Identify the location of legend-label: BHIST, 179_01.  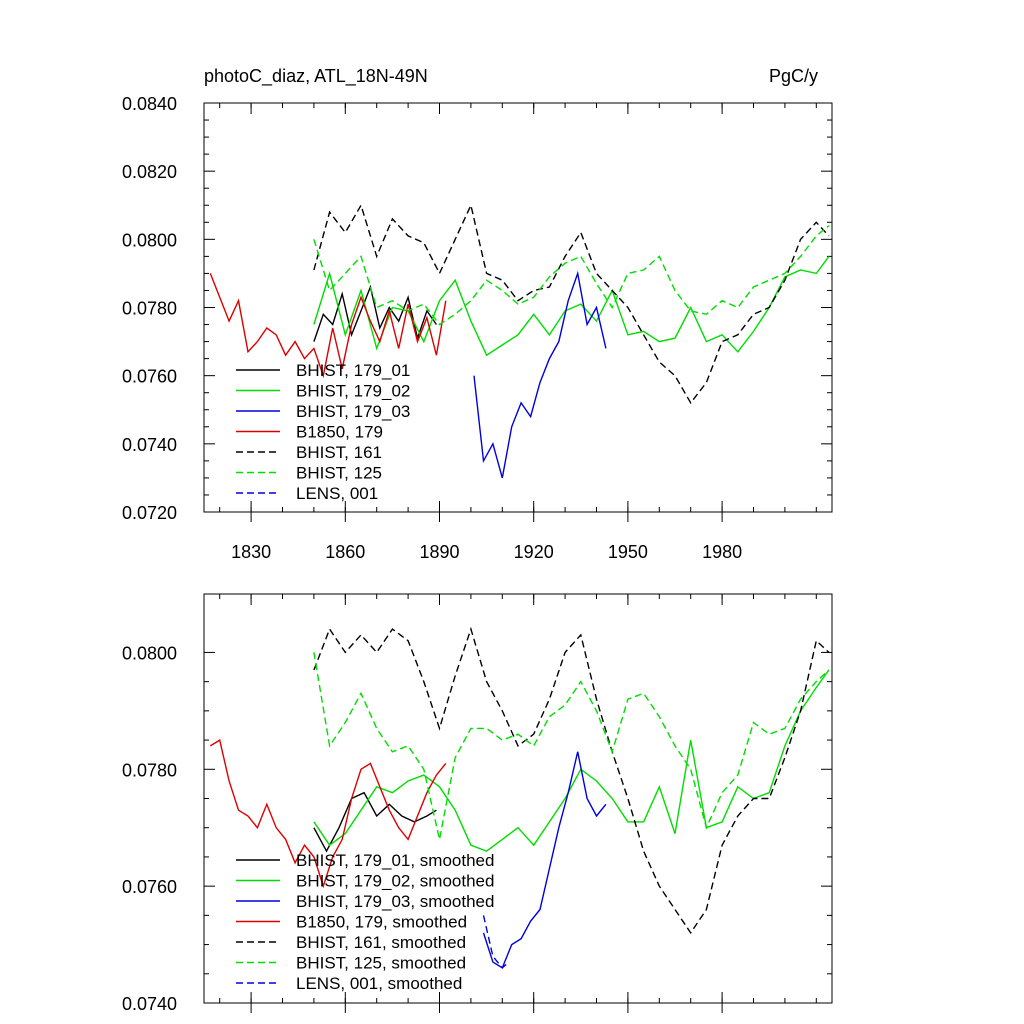
(353, 370).